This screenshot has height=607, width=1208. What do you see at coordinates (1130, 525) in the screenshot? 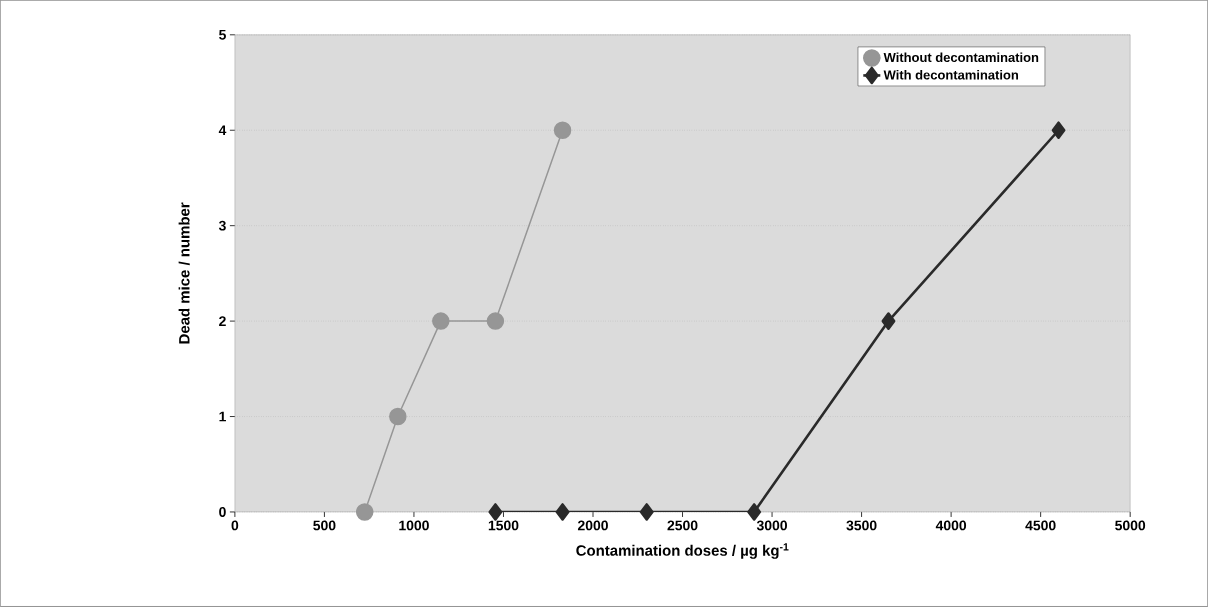
I see `x-tick-label: 5000` at bounding box center [1130, 525].